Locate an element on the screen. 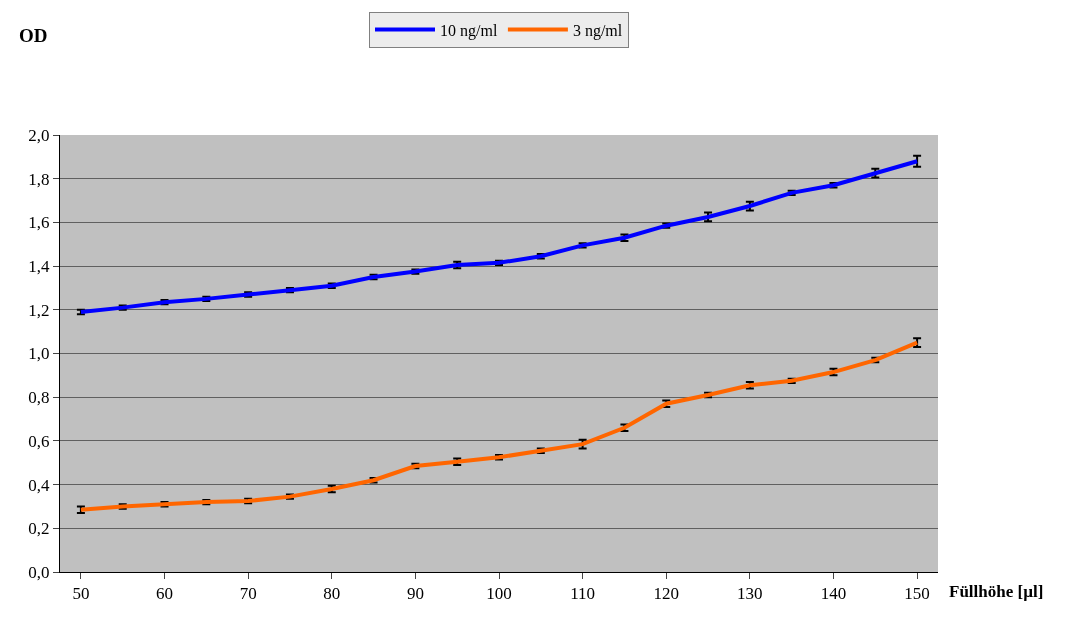 This screenshot has width=1083, height=617. y-tick-label: 1,8 is located at coordinates (39, 179).